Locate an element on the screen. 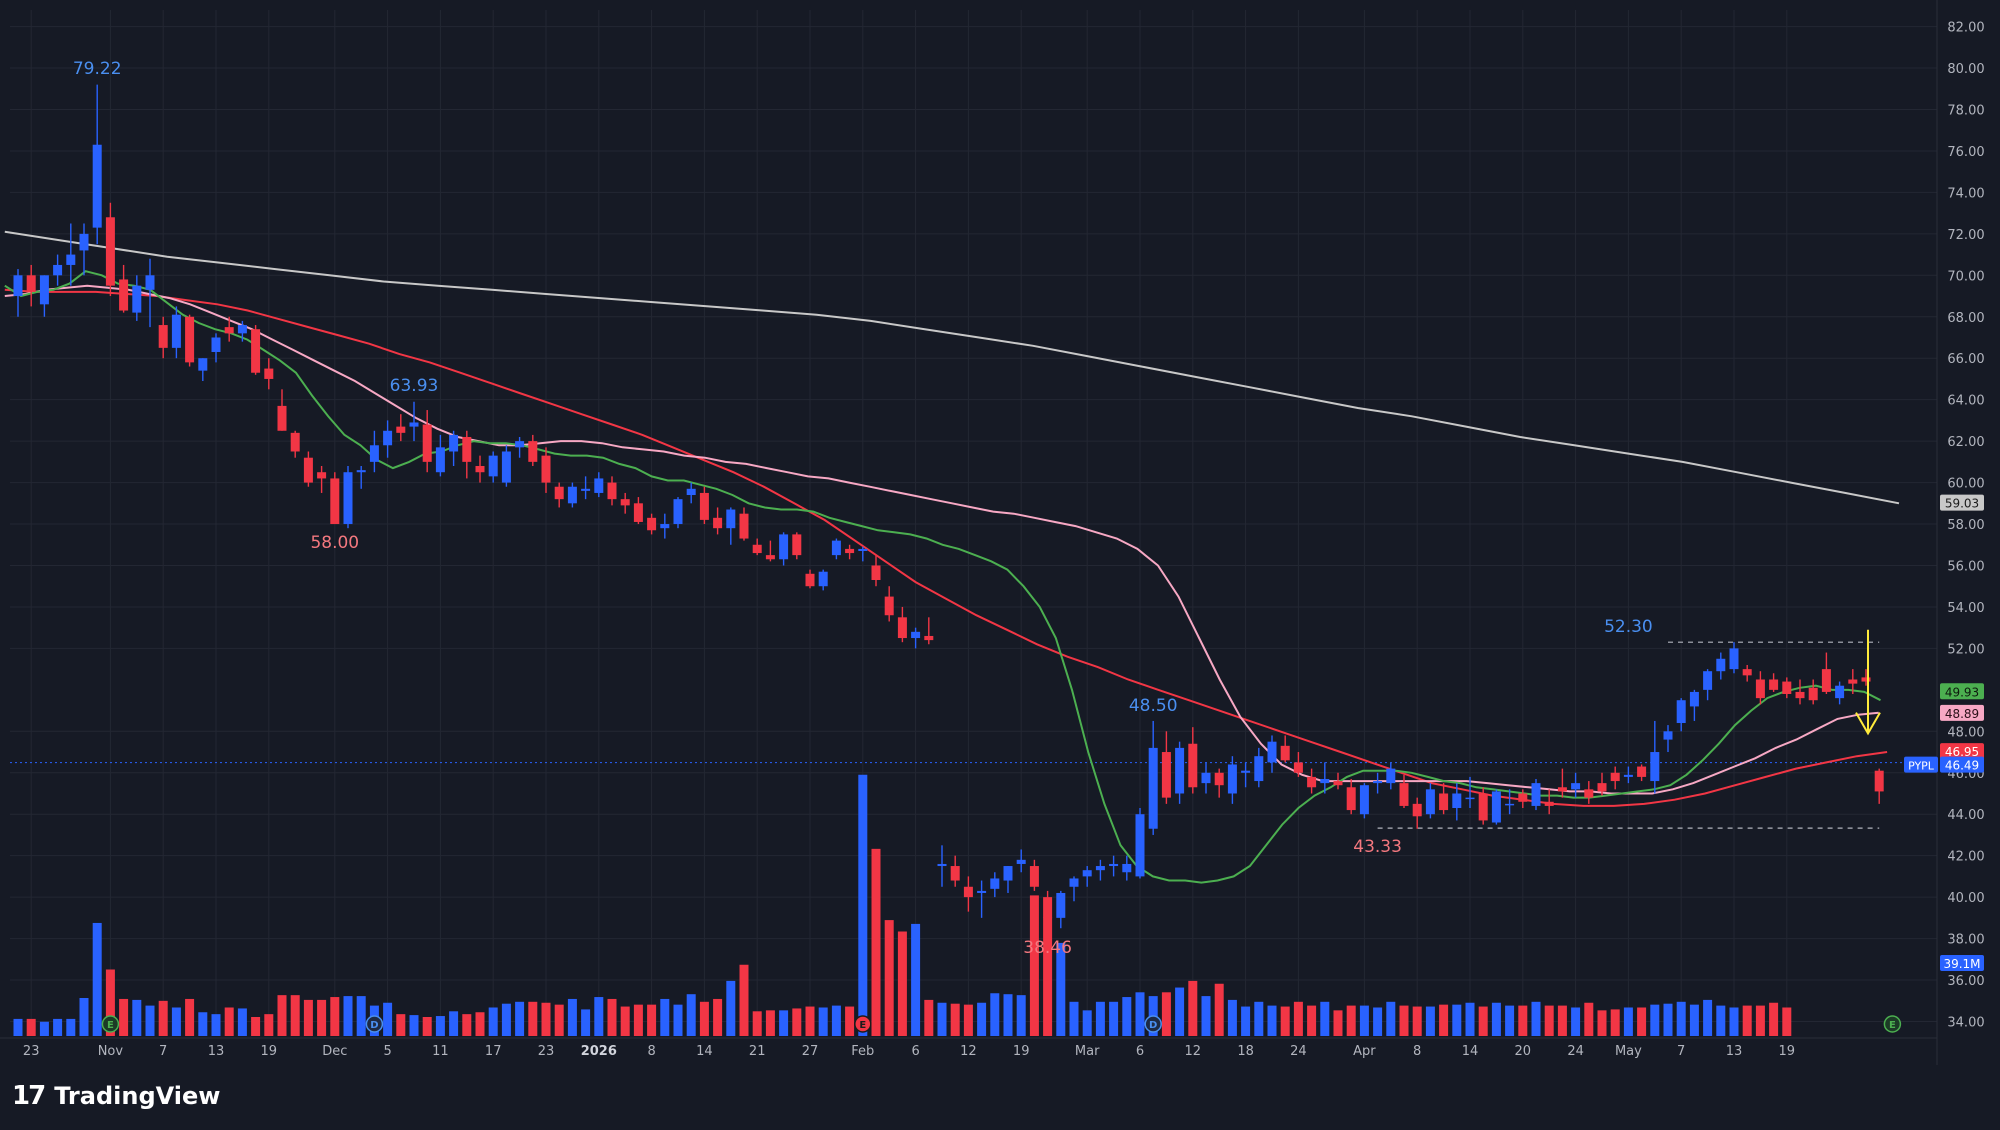 The height and width of the screenshot is (1130, 2000). tradingview-logo: 𝟭𝟳 TradingView is located at coordinates (116, 1096).